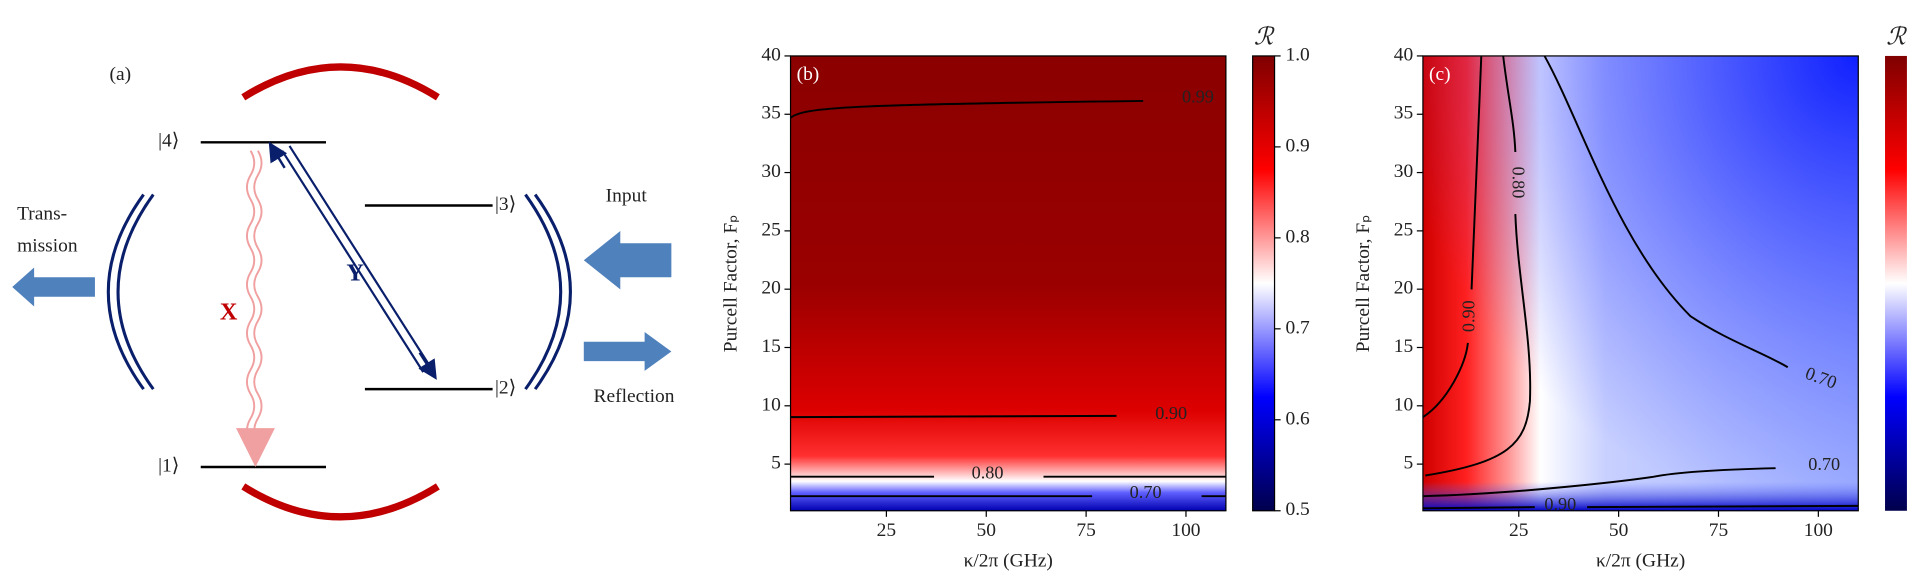 The height and width of the screenshot is (574, 1907). What do you see at coordinates (627, 195) in the screenshot?
I see `input-label: Input` at bounding box center [627, 195].